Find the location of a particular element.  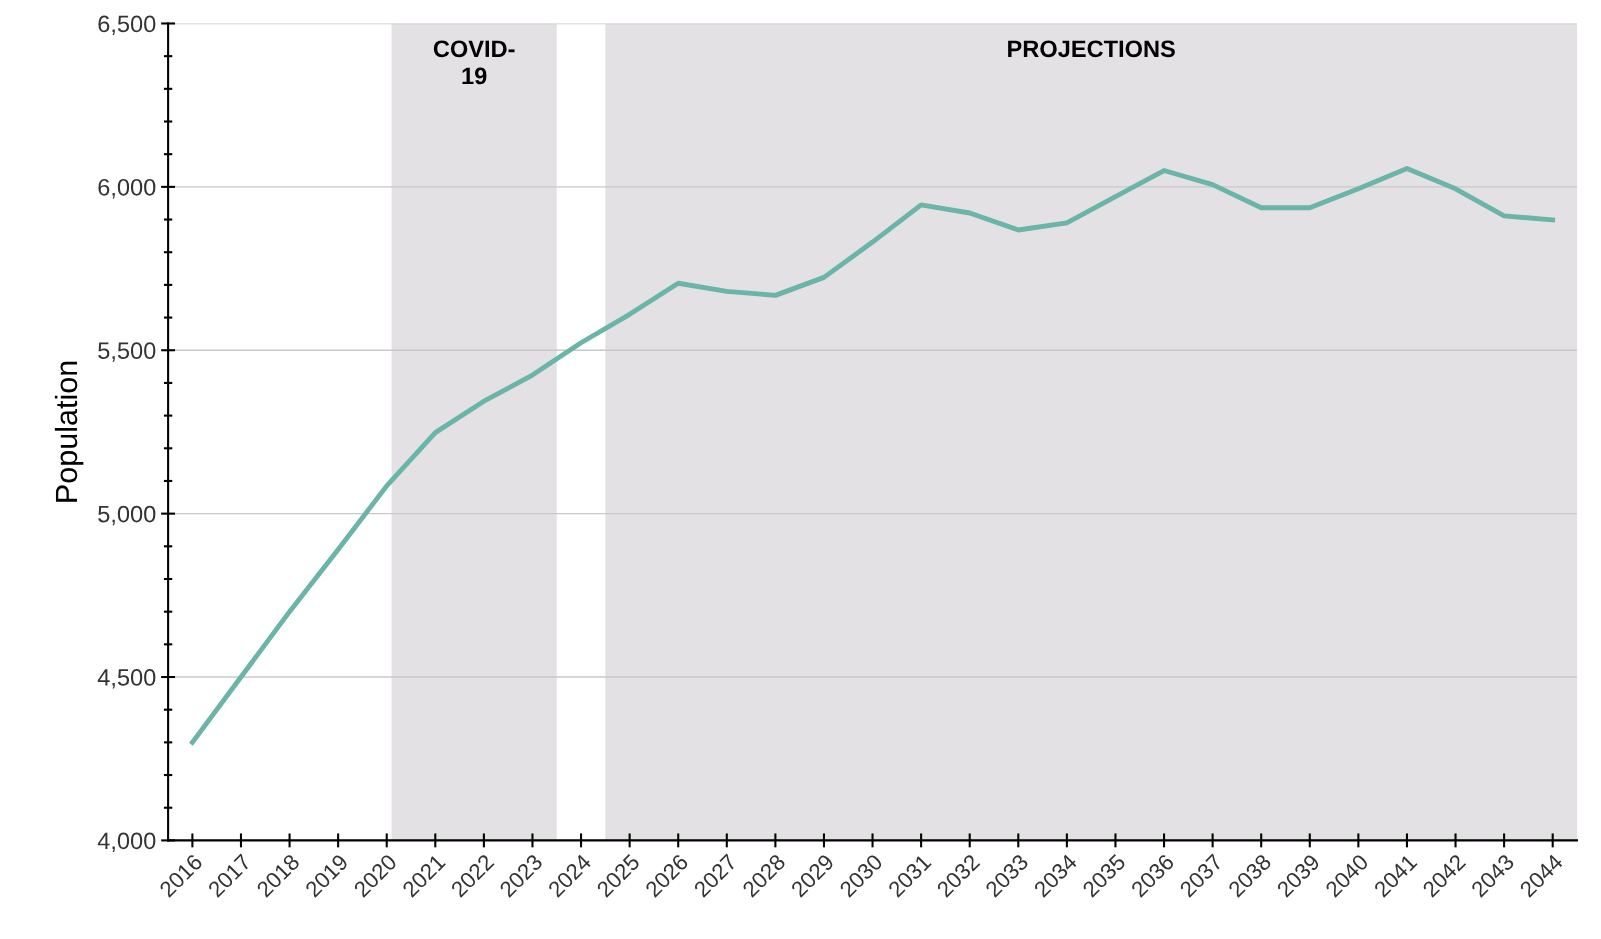

y-tick-label: 6,500 is located at coordinates (127, 25).